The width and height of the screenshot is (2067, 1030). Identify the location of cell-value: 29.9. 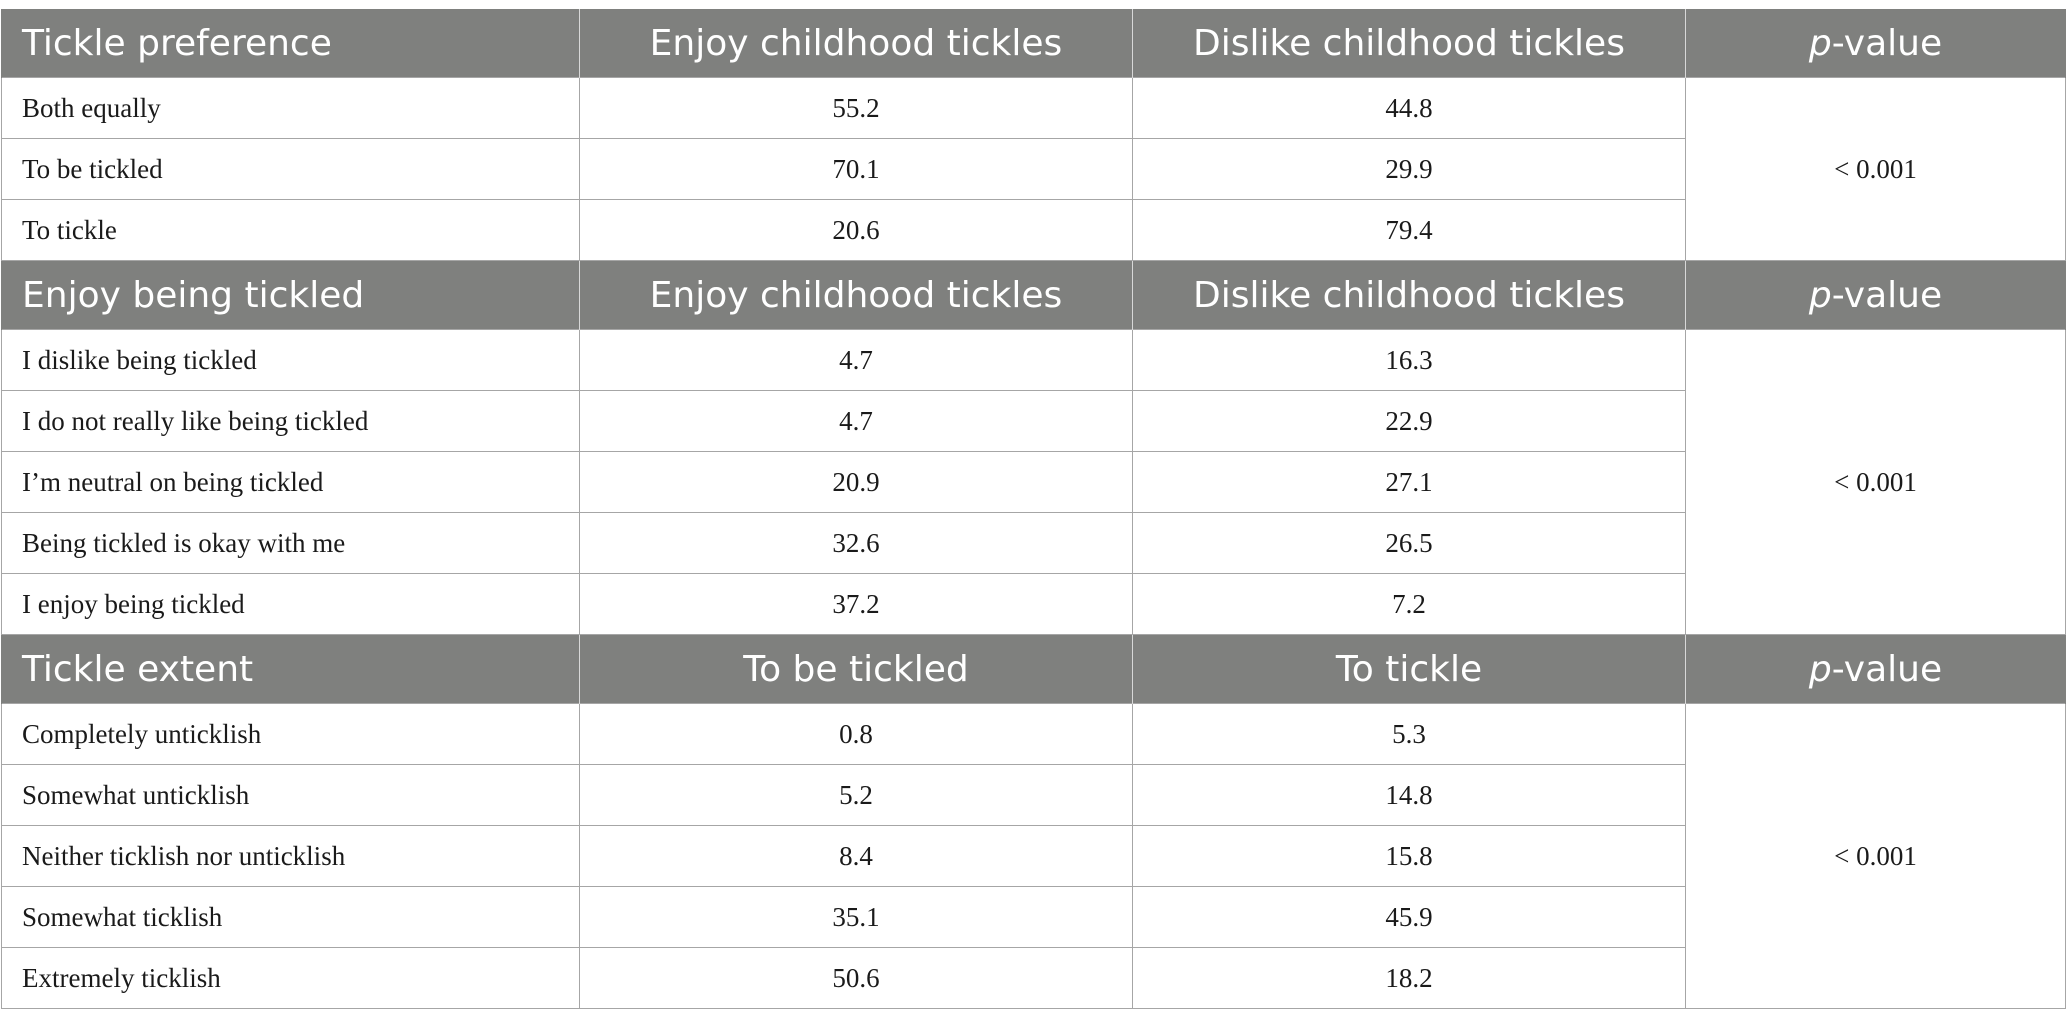
(1409, 169).